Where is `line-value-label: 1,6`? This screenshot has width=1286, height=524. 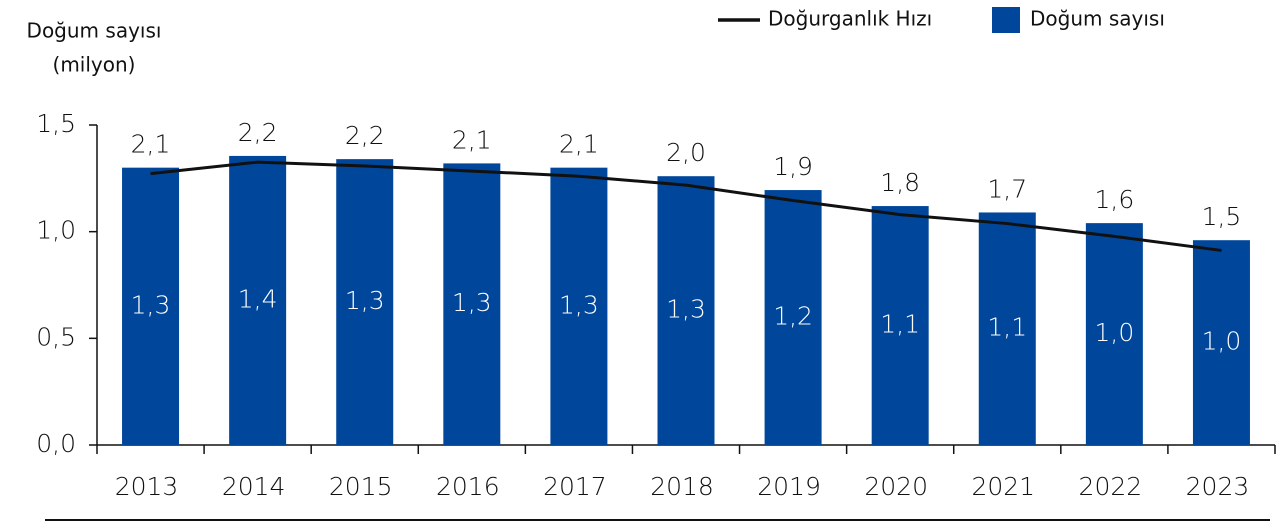 line-value-label: 1,6 is located at coordinates (1114, 199).